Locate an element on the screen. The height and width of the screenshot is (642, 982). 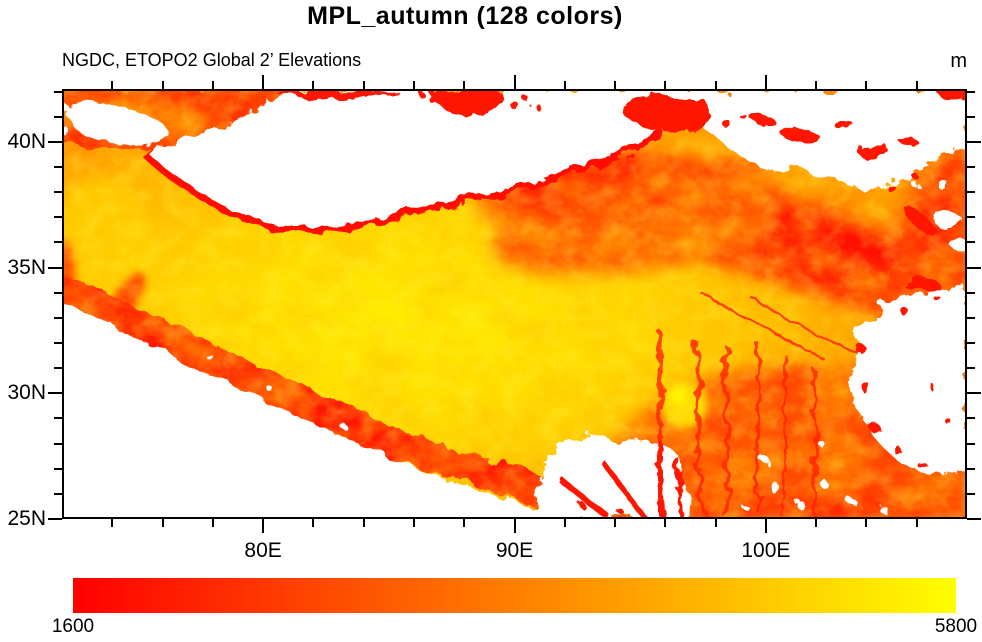
colorbar-min-label: 1600 is located at coordinates (73, 626).